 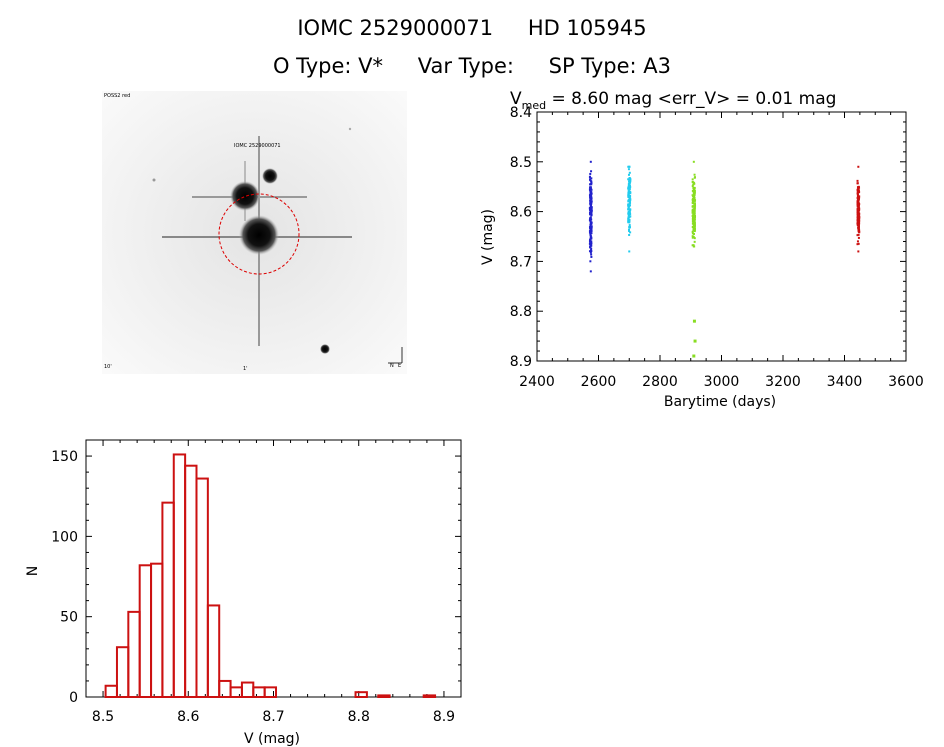 What do you see at coordinates (691, 99) in the screenshot?
I see `lc-title-rest: = 8.60 mag <err_V> = 0.01 mag` at bounding box center [691, 99].